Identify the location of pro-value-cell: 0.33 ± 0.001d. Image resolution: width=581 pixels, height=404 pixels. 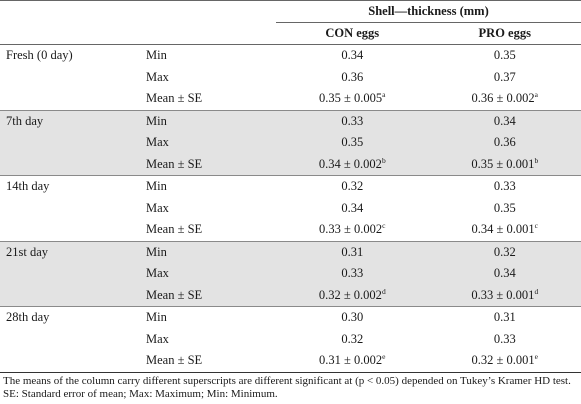
(504, 295).